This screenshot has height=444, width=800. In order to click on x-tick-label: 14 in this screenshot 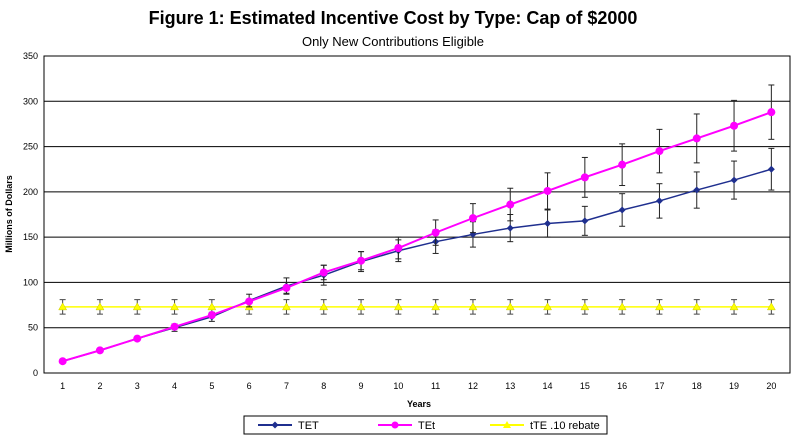, I will do `click(548, 386)`.